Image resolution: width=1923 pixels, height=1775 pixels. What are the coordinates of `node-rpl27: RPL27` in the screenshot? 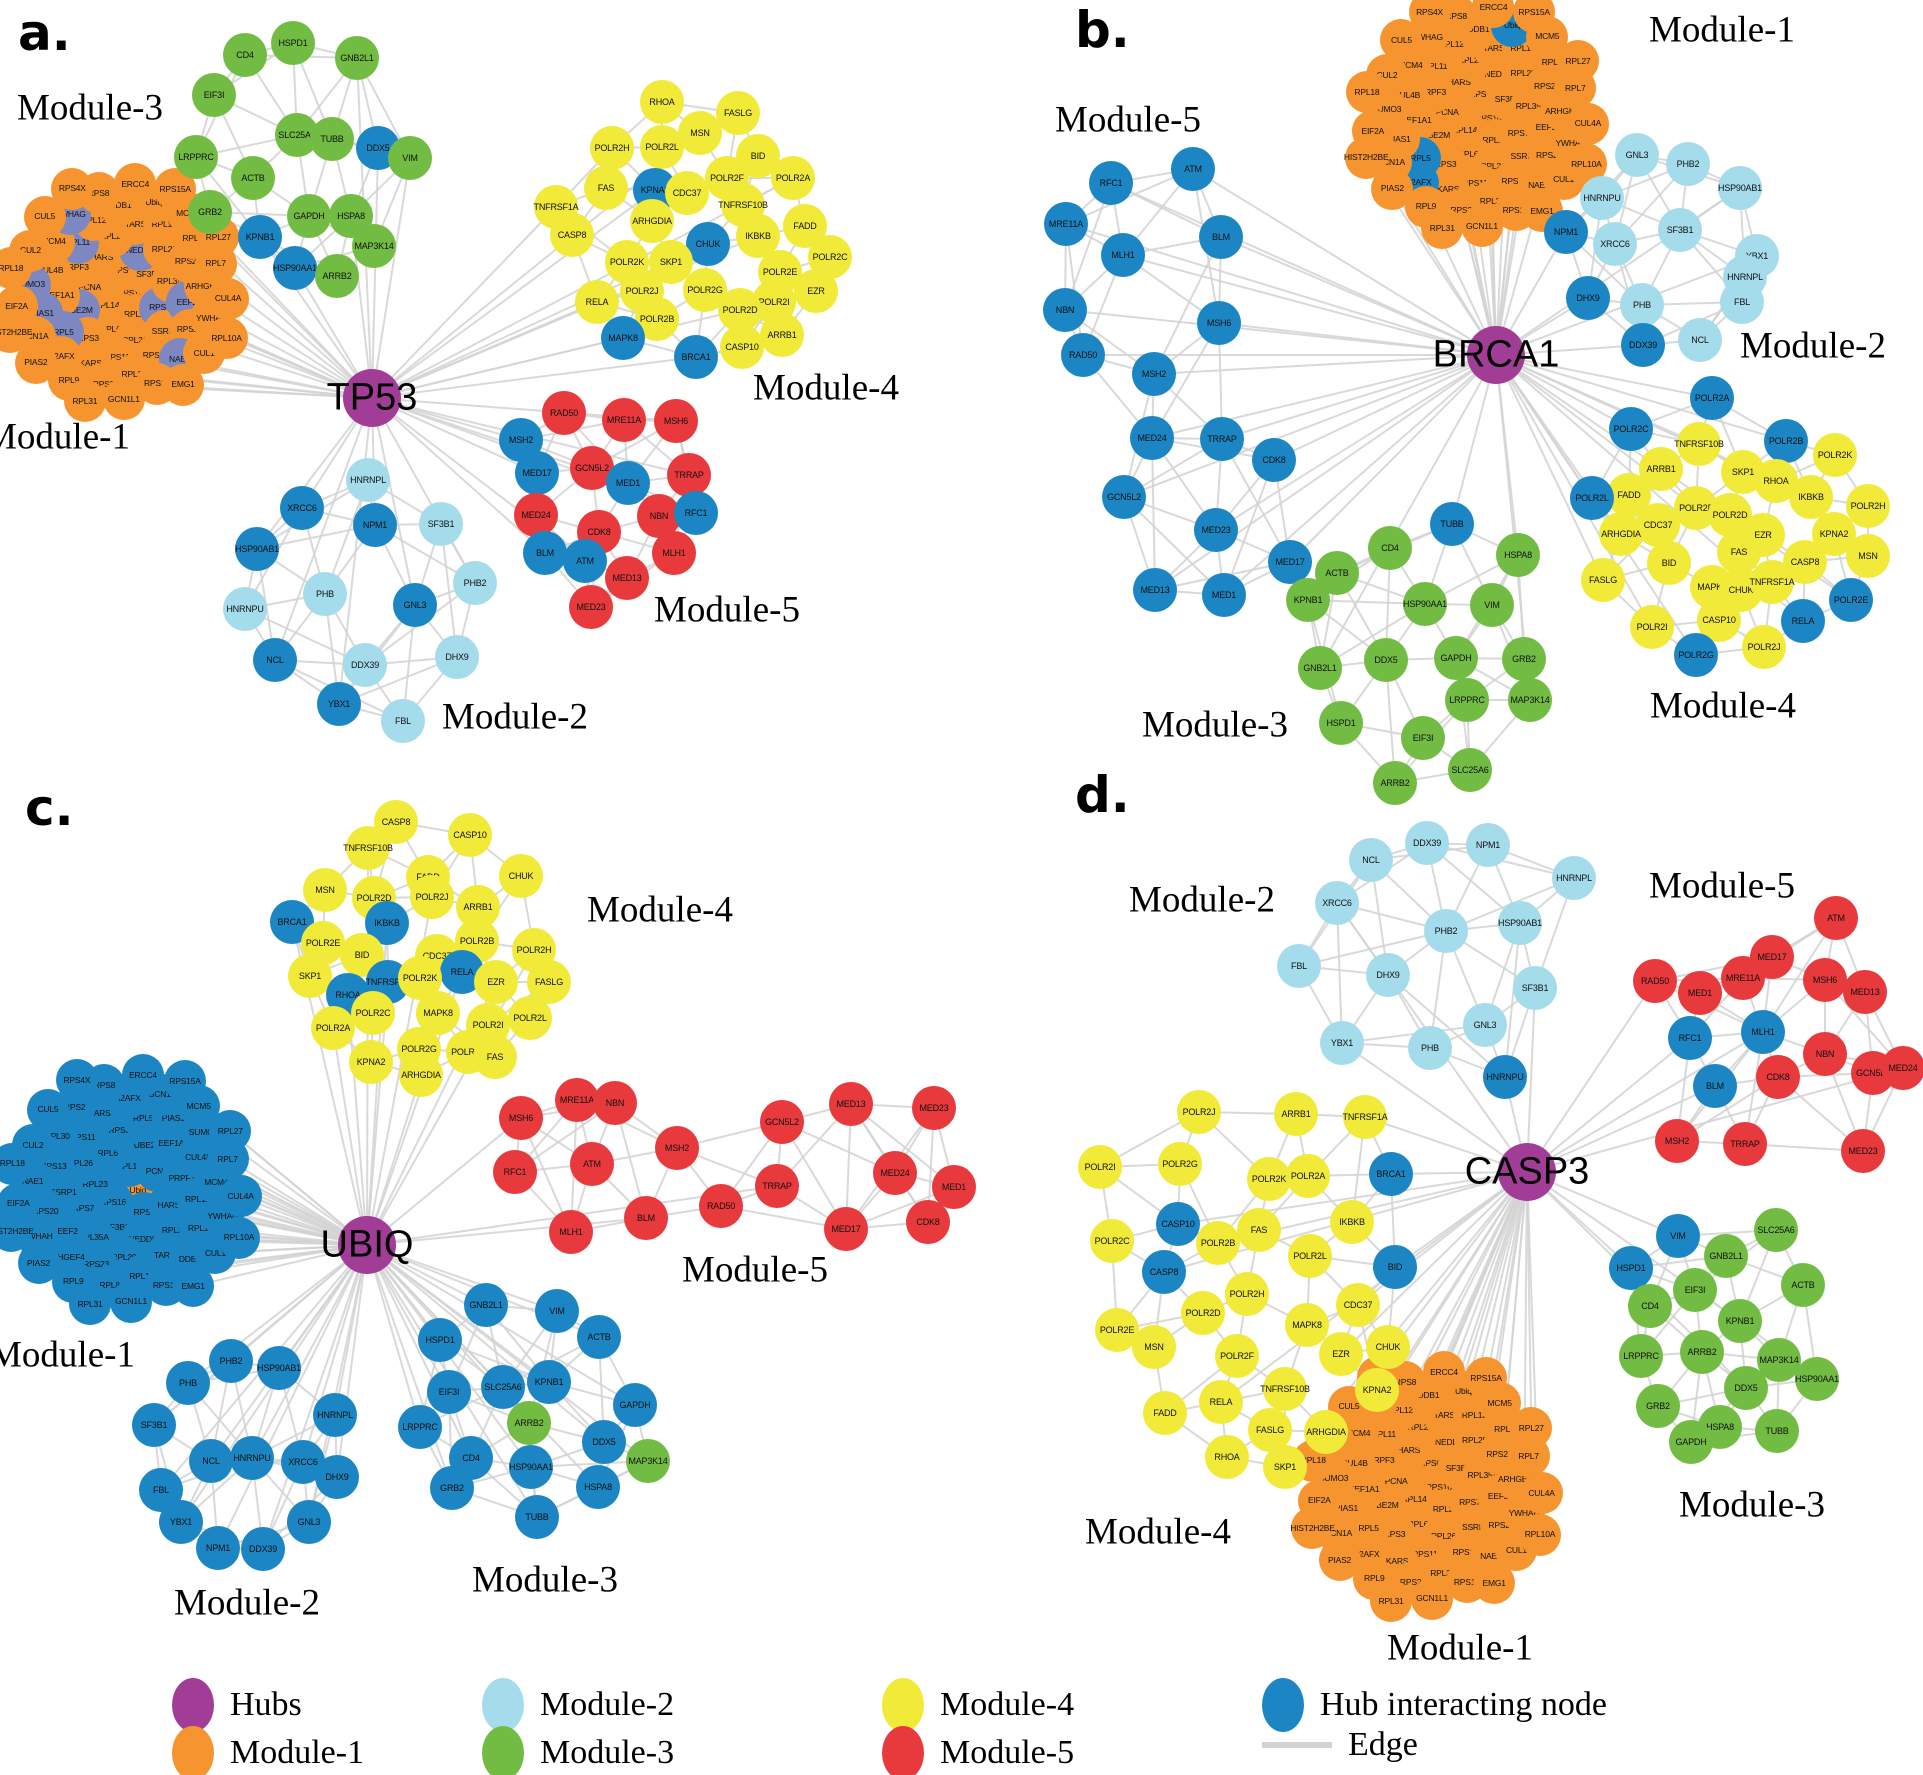 It's located at (1577, 61).